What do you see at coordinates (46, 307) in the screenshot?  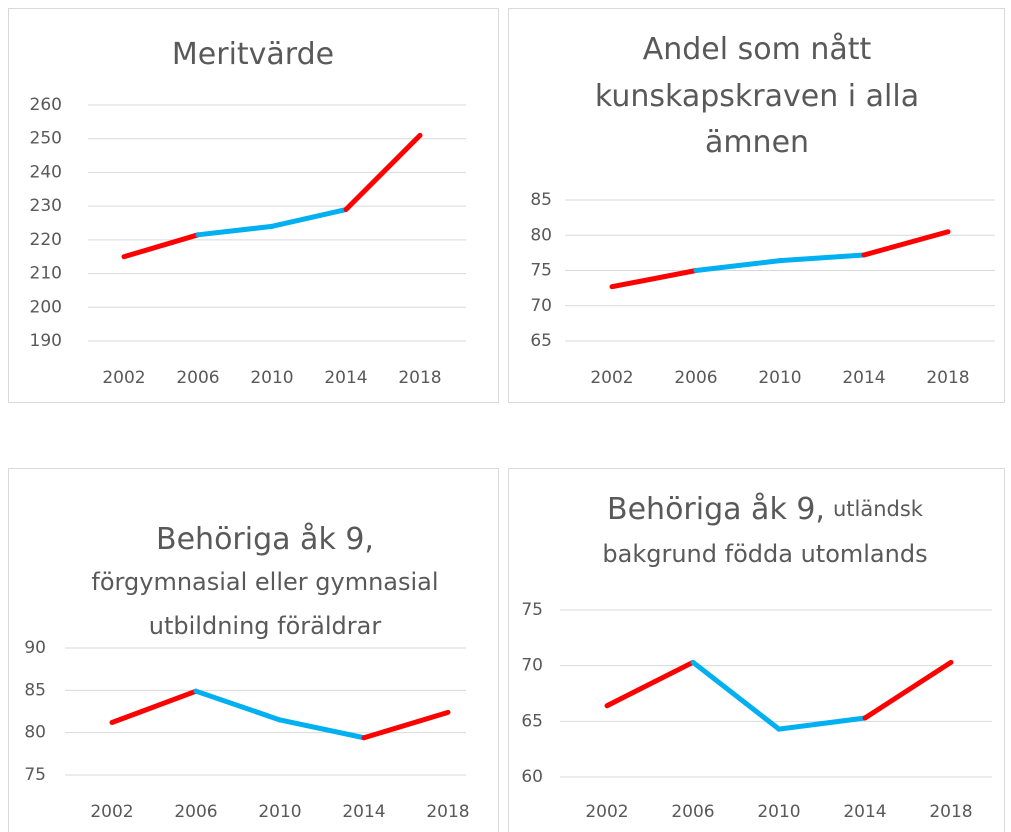 I see `y-tick-label: 200` at bounding box center [46, 307].